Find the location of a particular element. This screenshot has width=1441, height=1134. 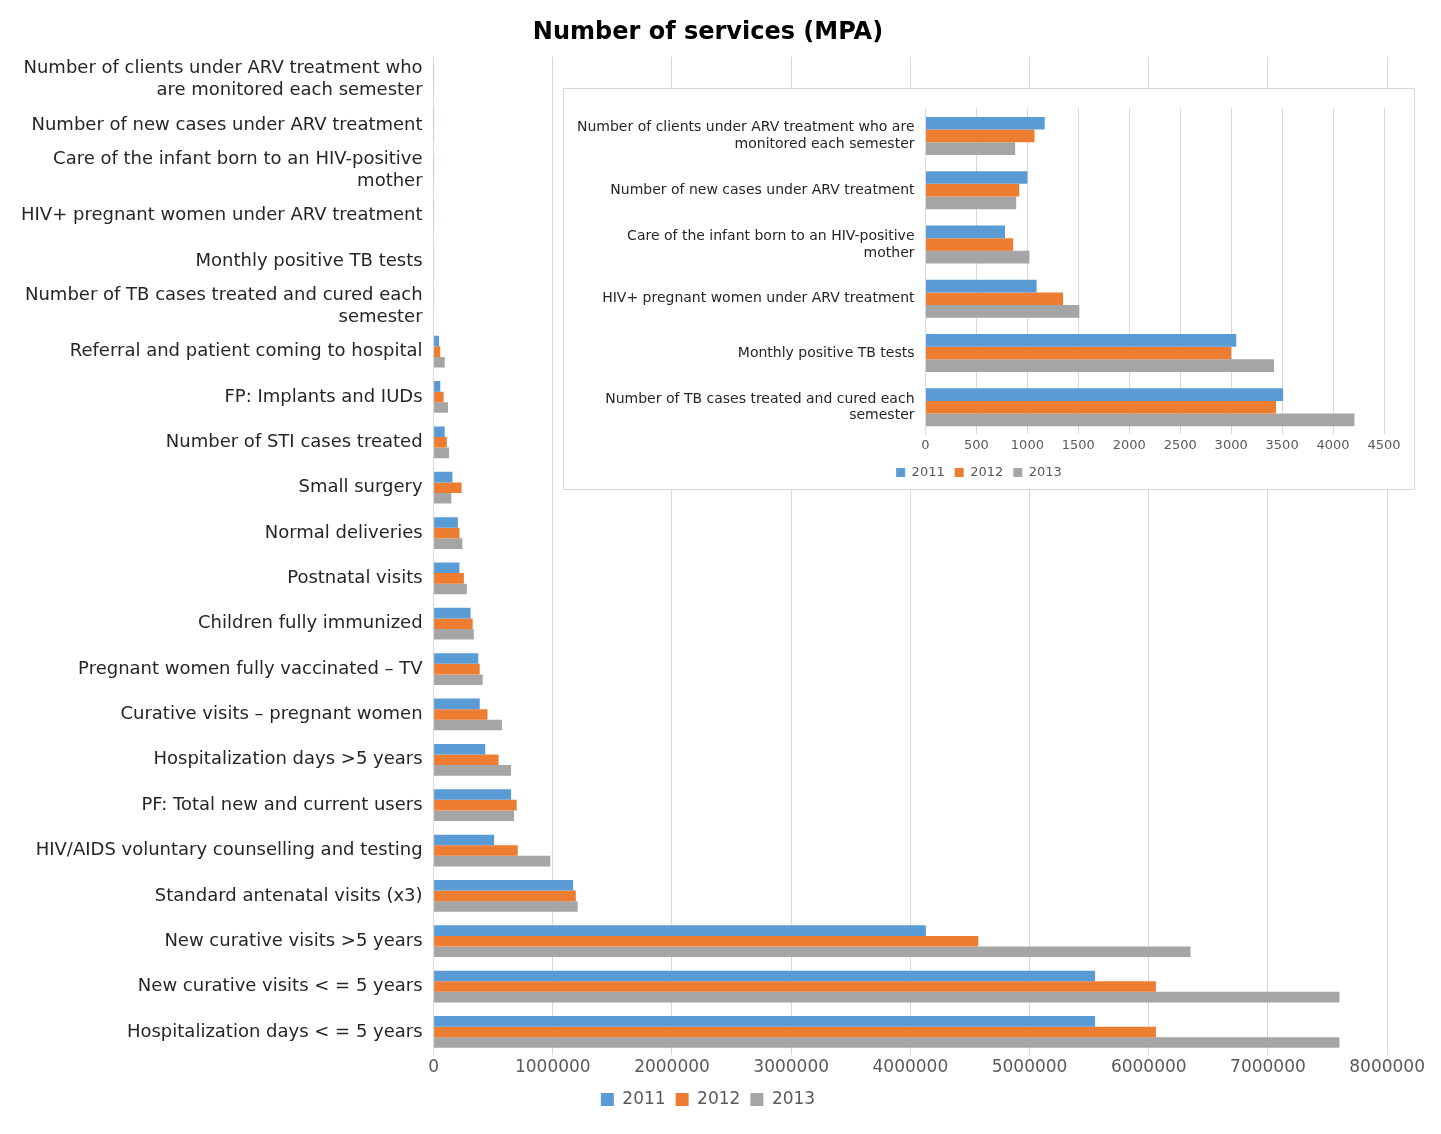

y-tick-label: FP: Implants and IUDs is located at coordinates (323, 395).